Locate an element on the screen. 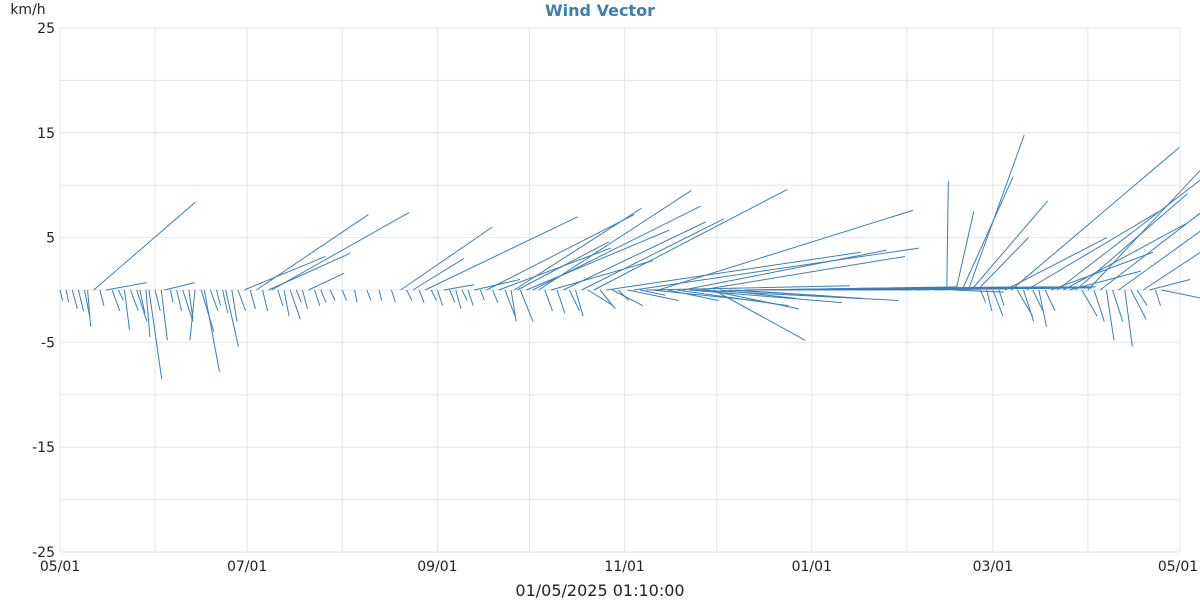 Image resolution: width=1200 pixels, height=600 pixels. y-tick-label: -5 is located at coordinates (48, 343).